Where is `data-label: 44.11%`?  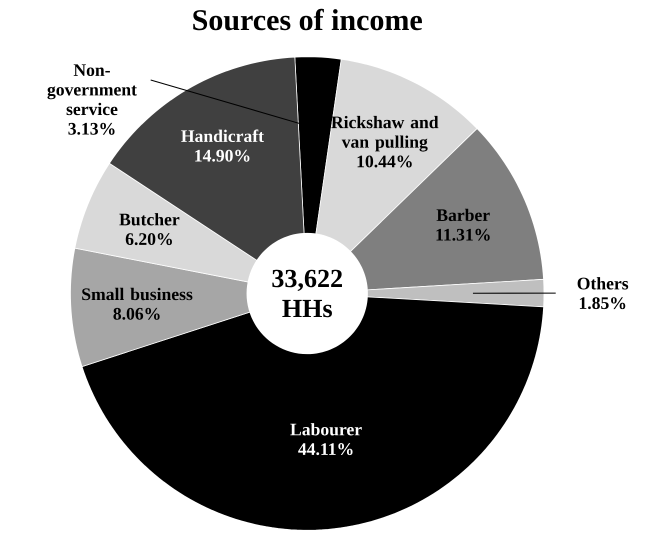 data-label: 44.11% is located at coordinates (325, 449).